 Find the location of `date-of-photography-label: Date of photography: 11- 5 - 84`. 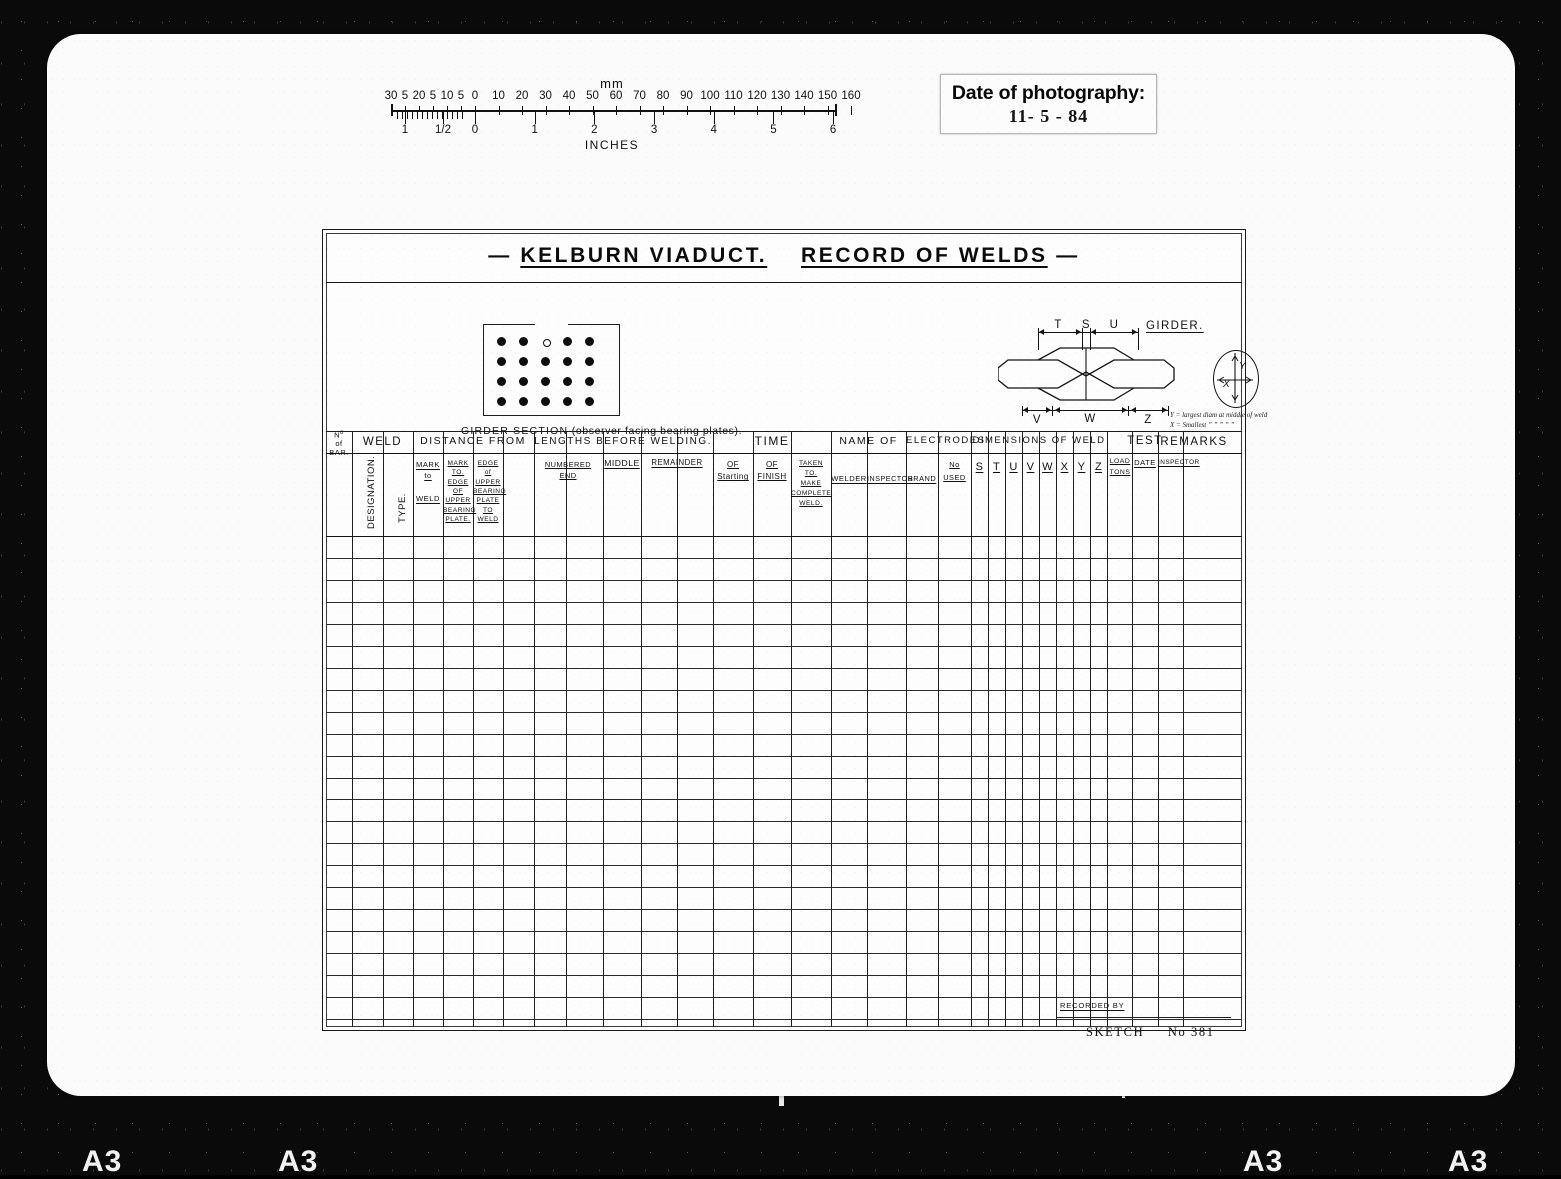

date-of-photography-label: Date of photography: 11- 5 - 84 is located at coordinates (1048, 104).